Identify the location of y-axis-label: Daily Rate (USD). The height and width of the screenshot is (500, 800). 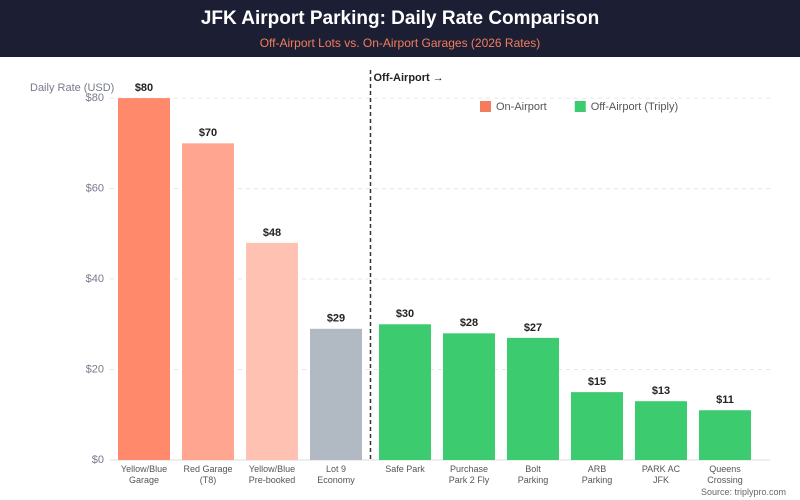
(72, 88).